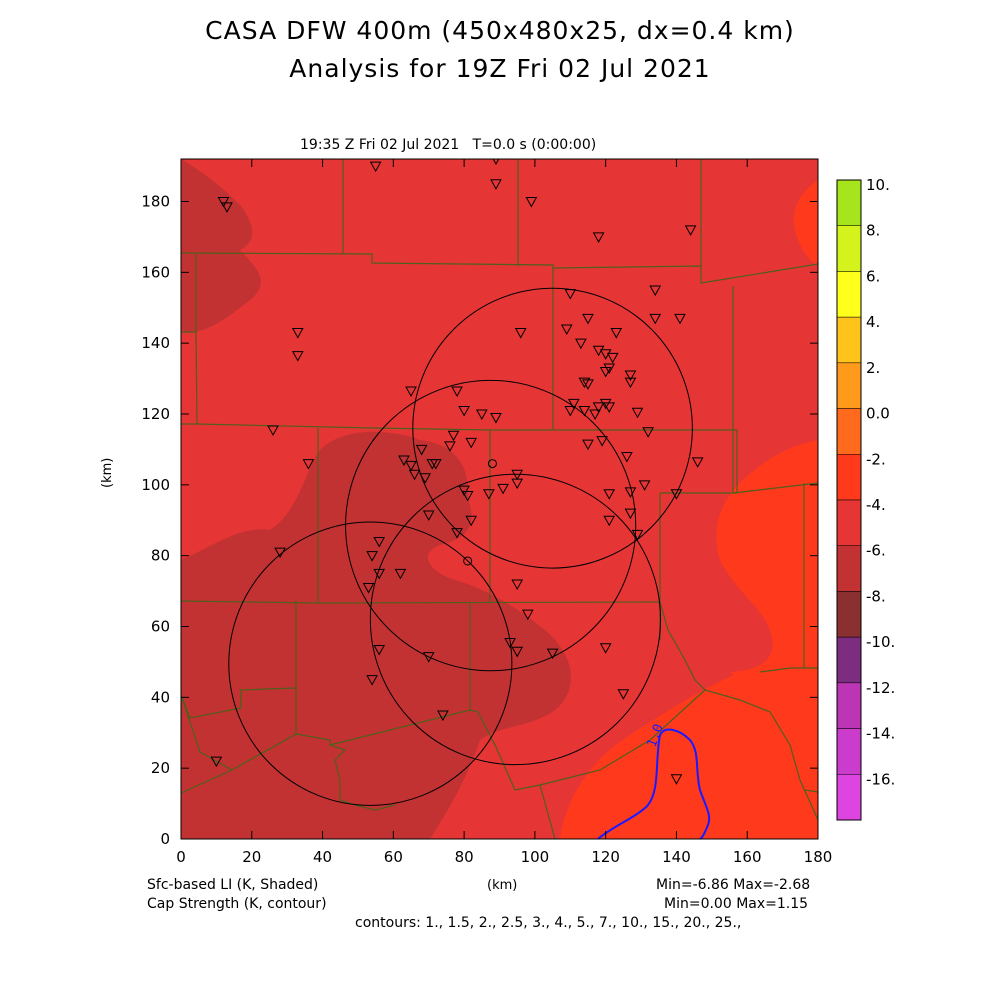  Describe the element at coordinates (221, 245) in the screenshot. I see `li-region-cool-northwest` at that location.